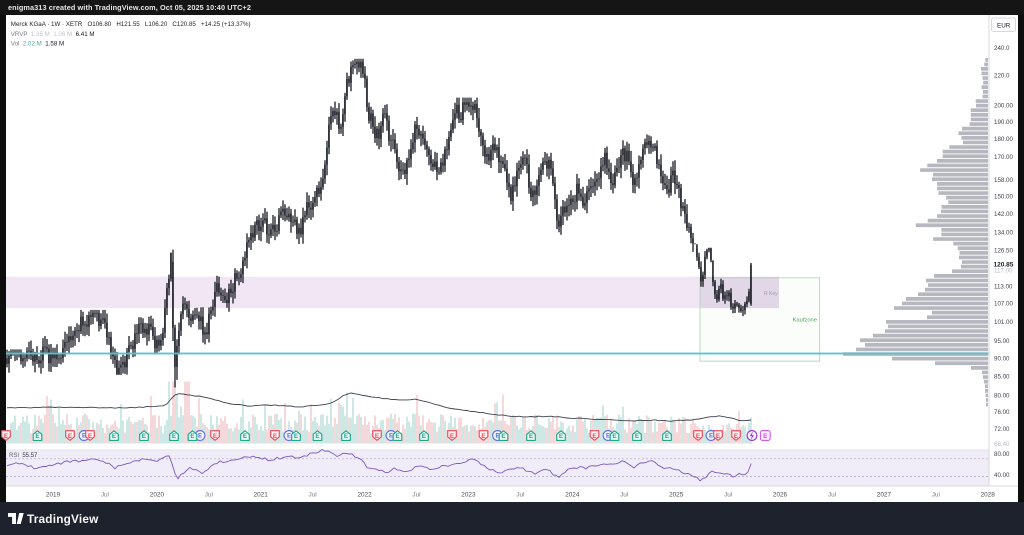 The image size is (1024, 535). I want to click on svg-text: 2025, so click(676, 494).